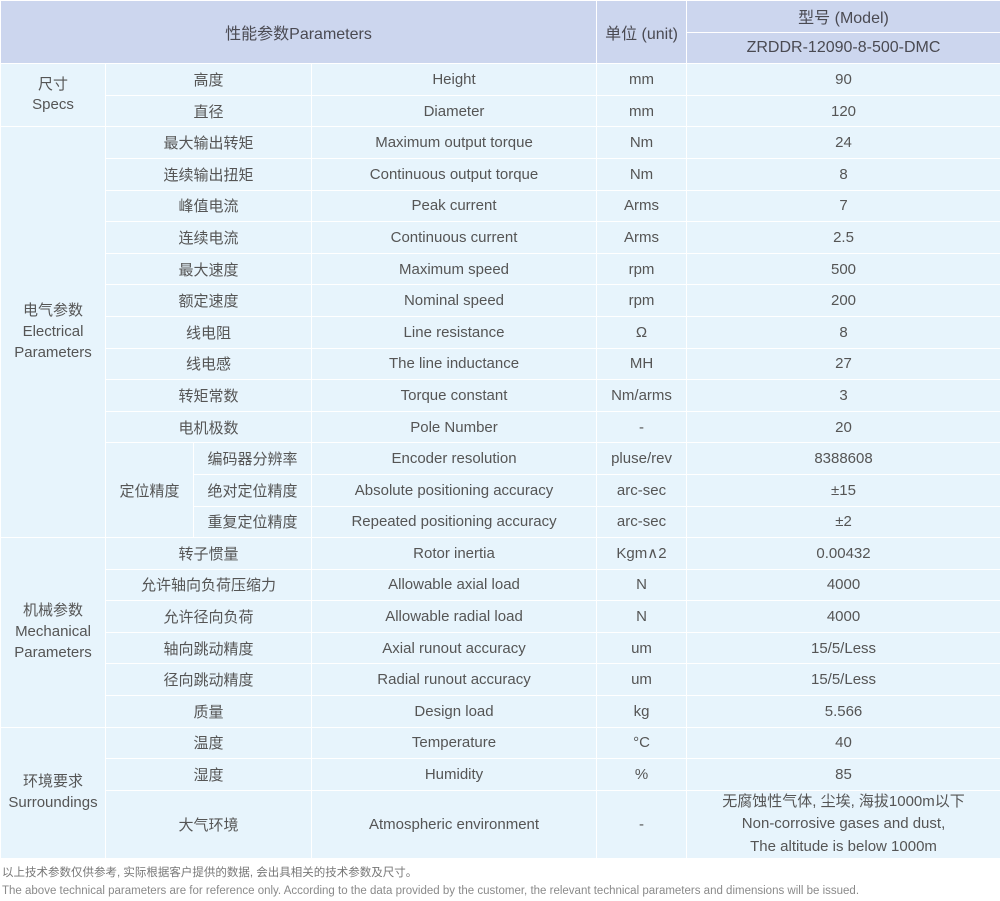 This screenshot has height=901, width=1000. Describe the element at coordinates (53, 610) in the screenshot. I see `group-label-mechanical-cn: 机械参数` at that location.